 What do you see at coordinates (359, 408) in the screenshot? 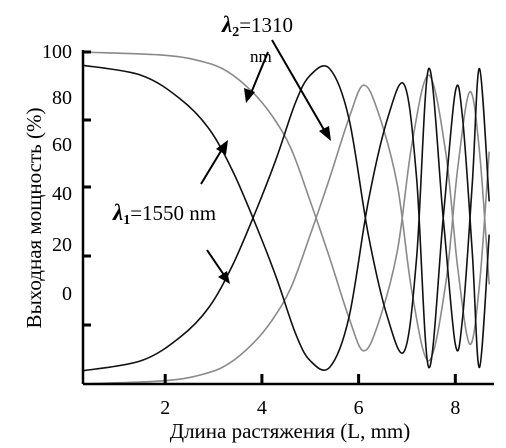
I see `x-tick-label-6: 6` at bounding box center [359, 408].